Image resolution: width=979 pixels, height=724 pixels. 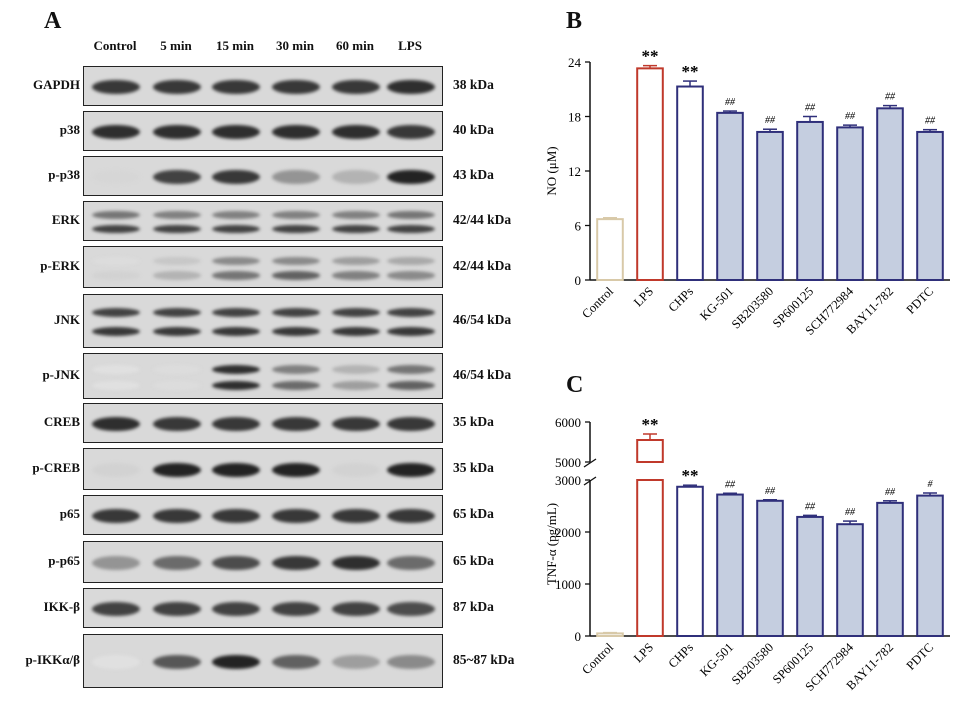 What do you see at coordinates (597, 302) in the screenshot?
I see `x-tick-label: Control` at bounding box center [597, 302].